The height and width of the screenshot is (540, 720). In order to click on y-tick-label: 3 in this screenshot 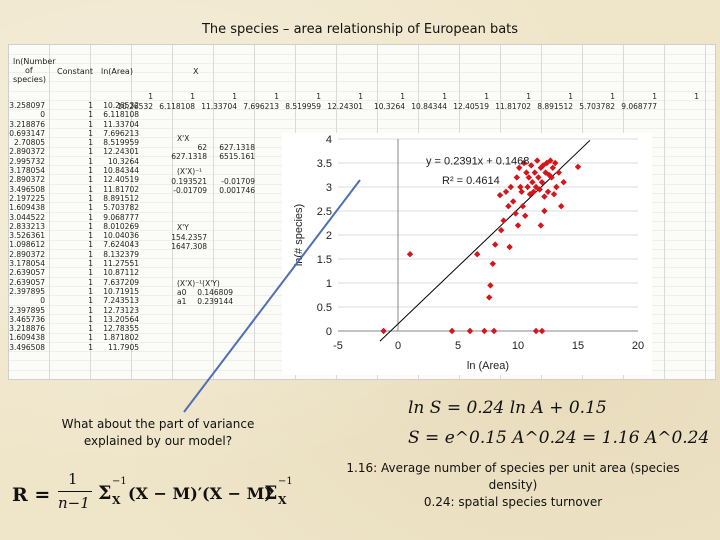, I will do `click(329, 188)`.